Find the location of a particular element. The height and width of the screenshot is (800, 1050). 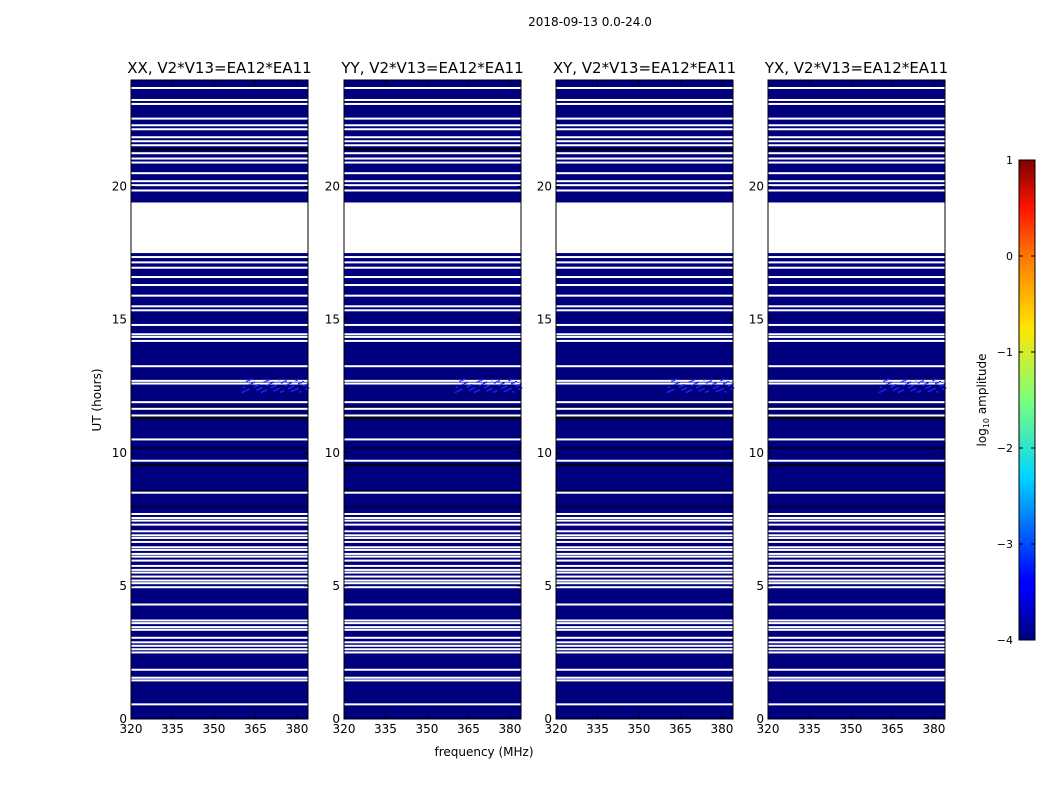

x-tick-label: 335 is located at coordinates (172, 729).